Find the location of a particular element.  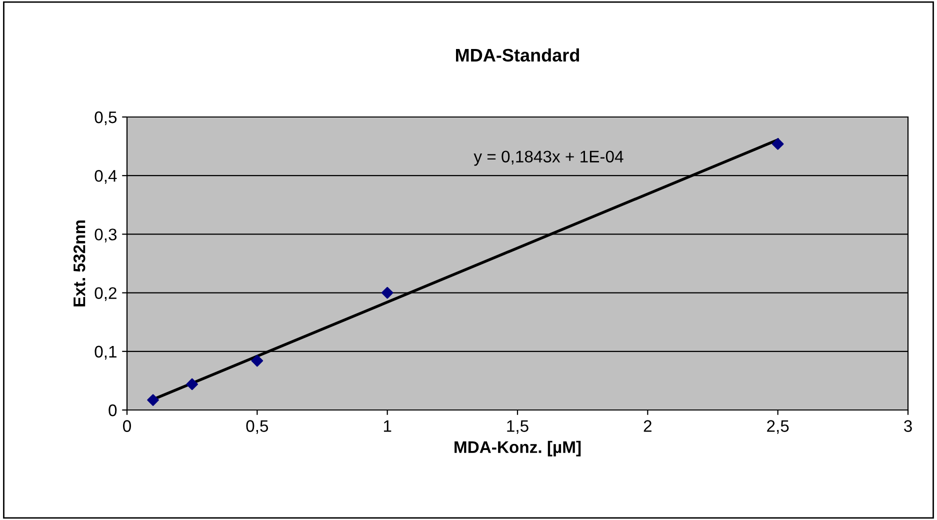

x-axis-title: MDA-Konz. [µM] is located at coordinates (517, 448).